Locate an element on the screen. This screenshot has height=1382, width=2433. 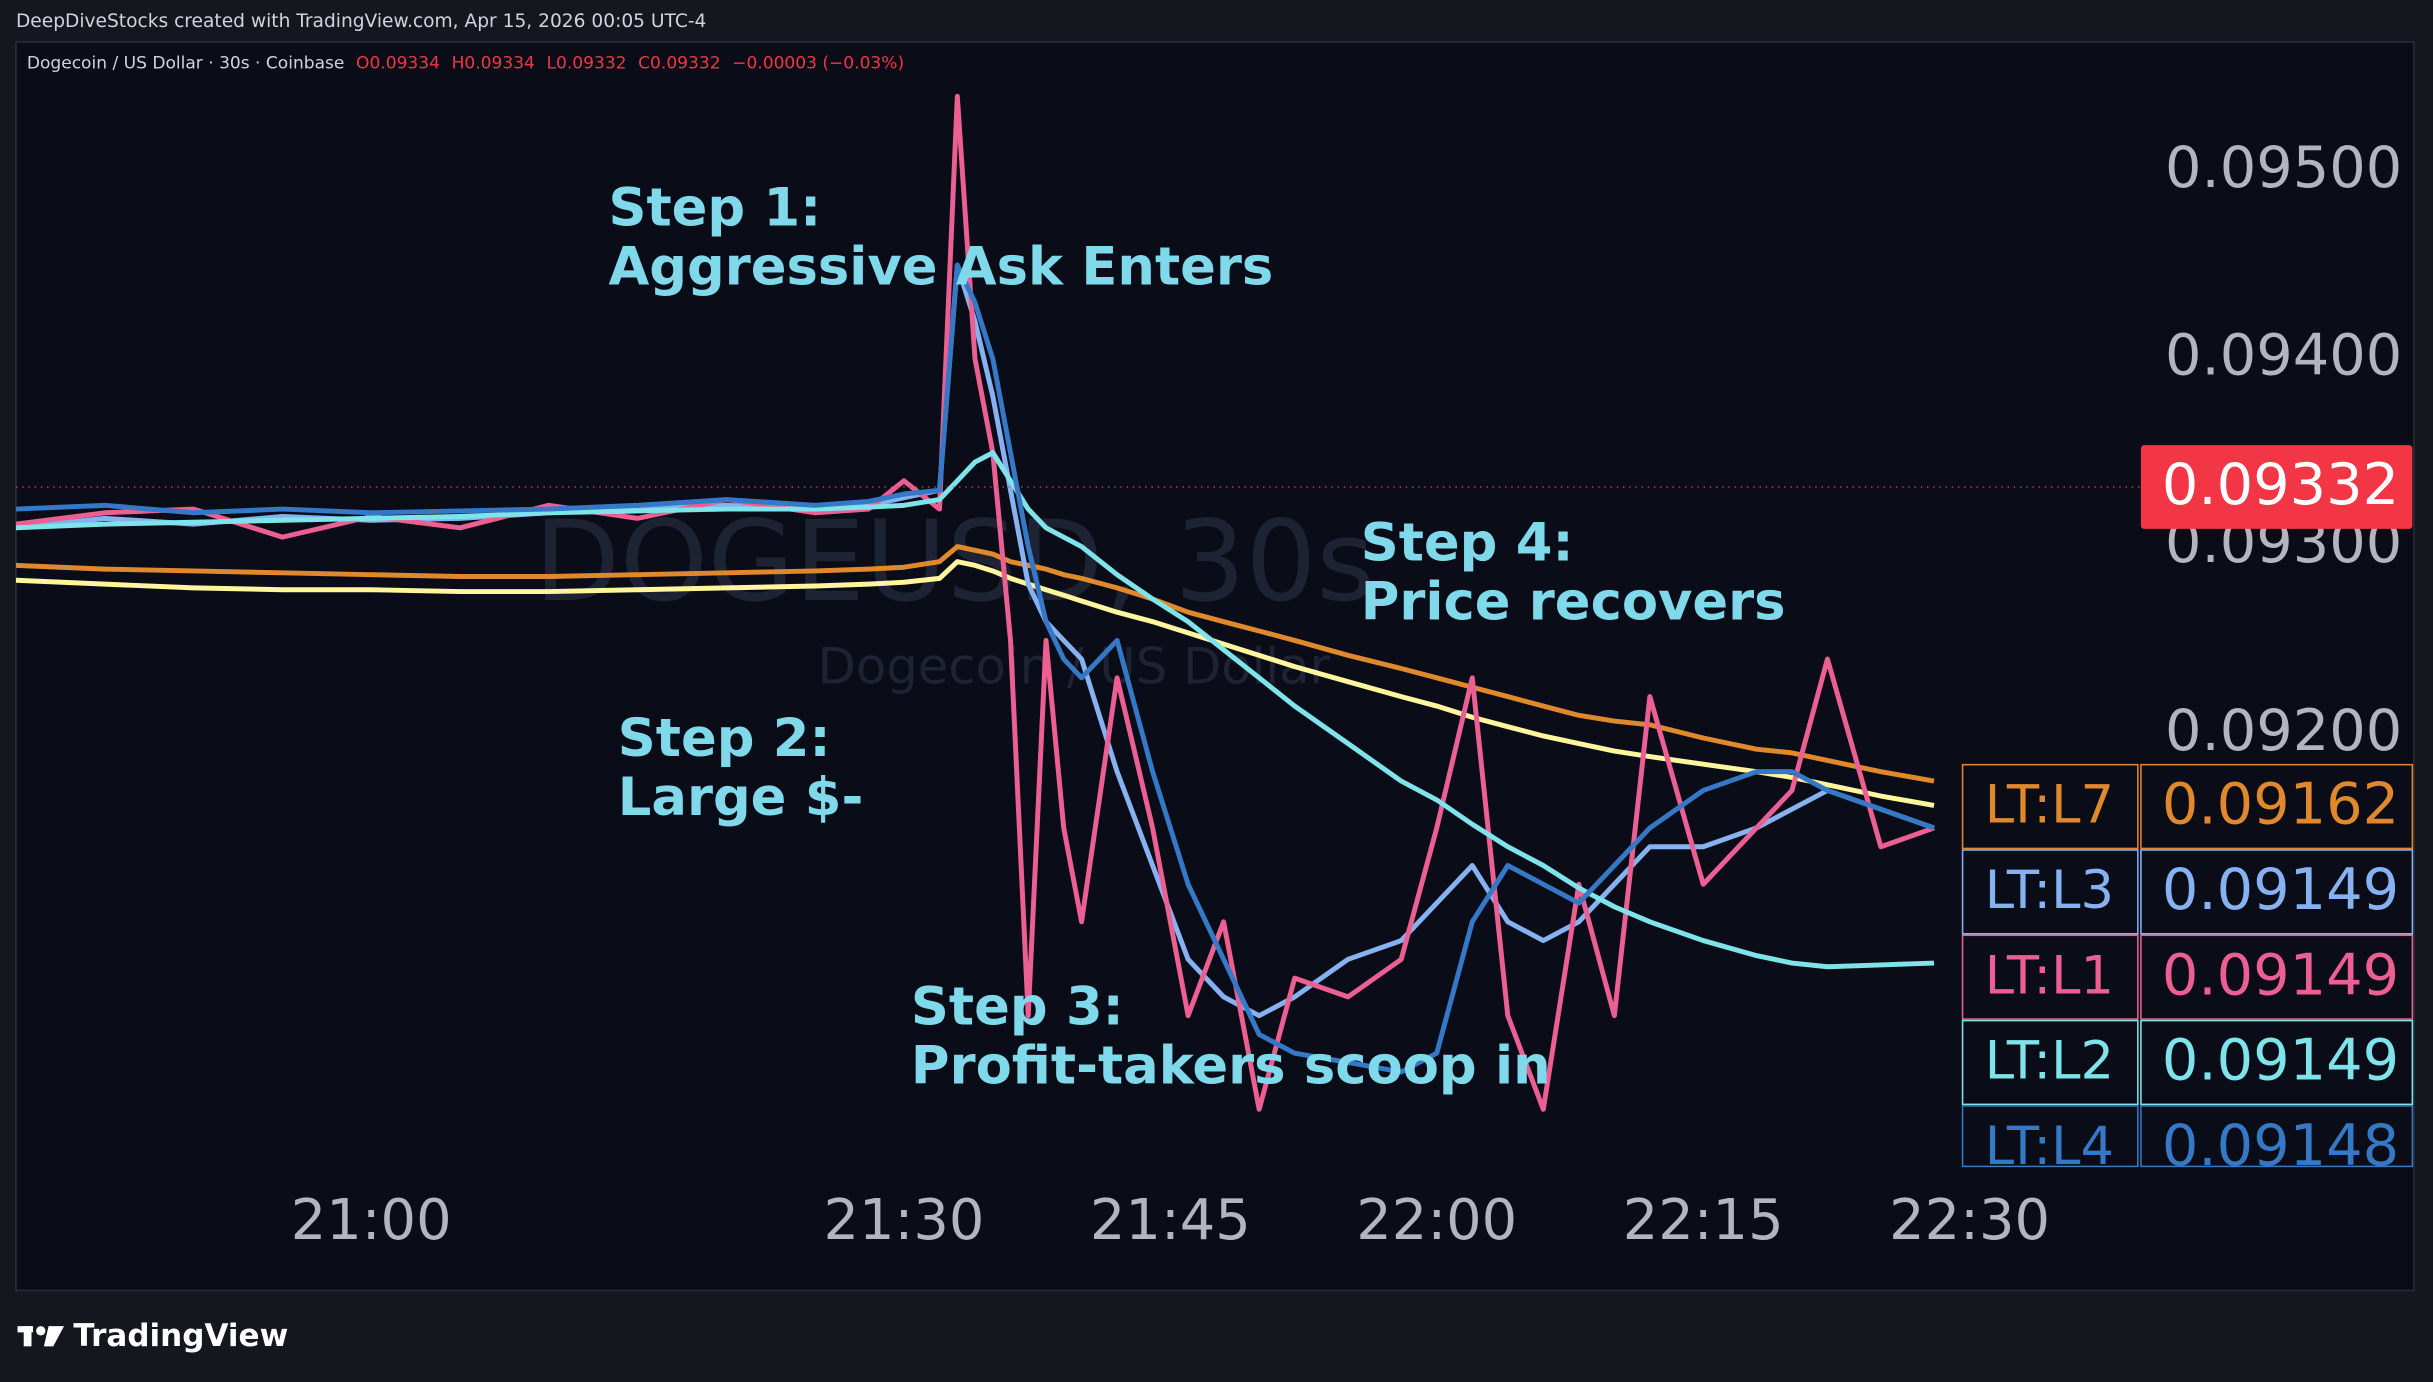
footer-brand: TradingView is located at coordinates (180, 1336).